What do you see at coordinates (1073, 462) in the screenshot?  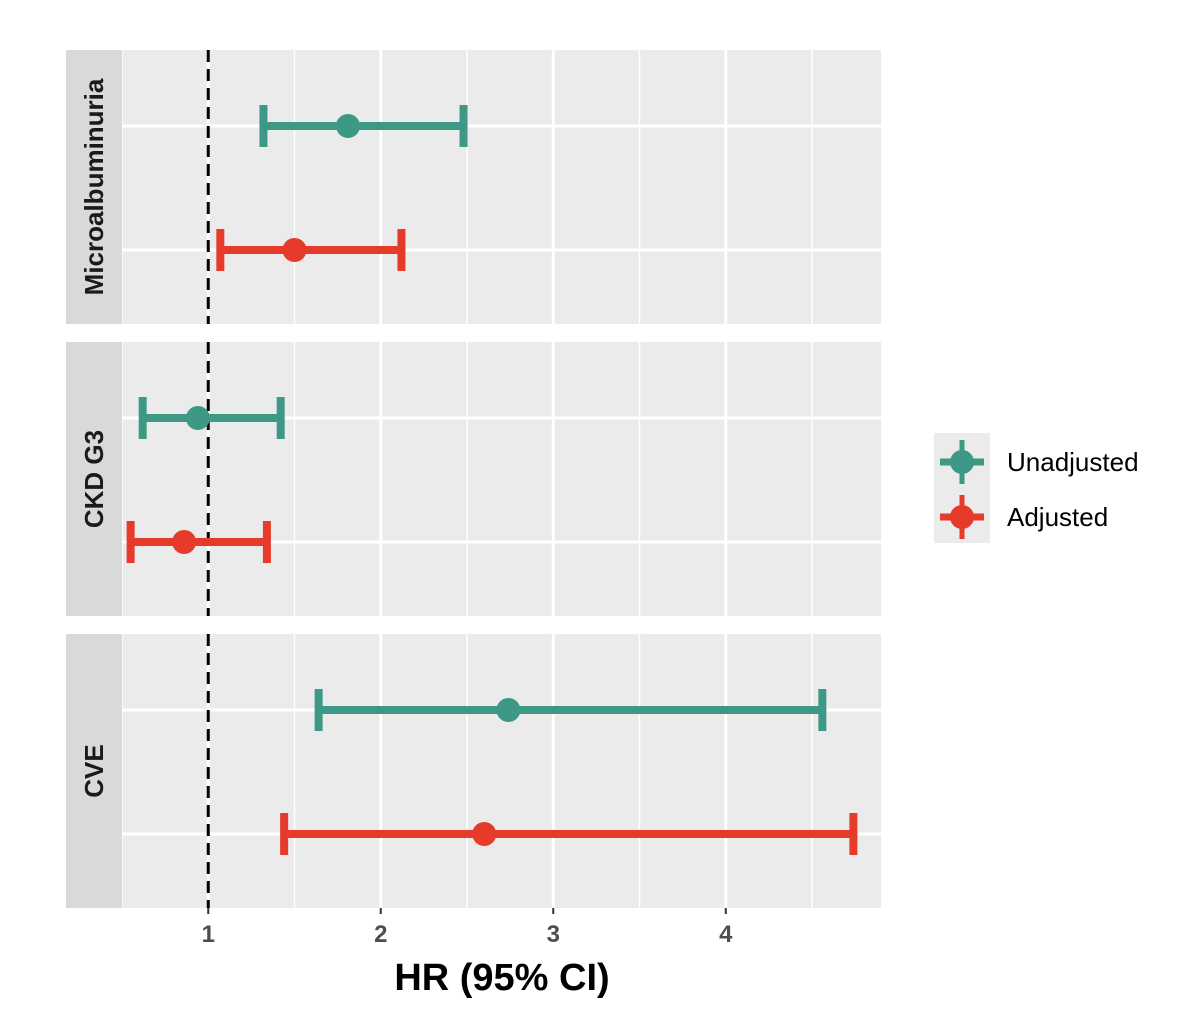 I see `legend-label: Unadjusted` at bounding box center [1073, 462].